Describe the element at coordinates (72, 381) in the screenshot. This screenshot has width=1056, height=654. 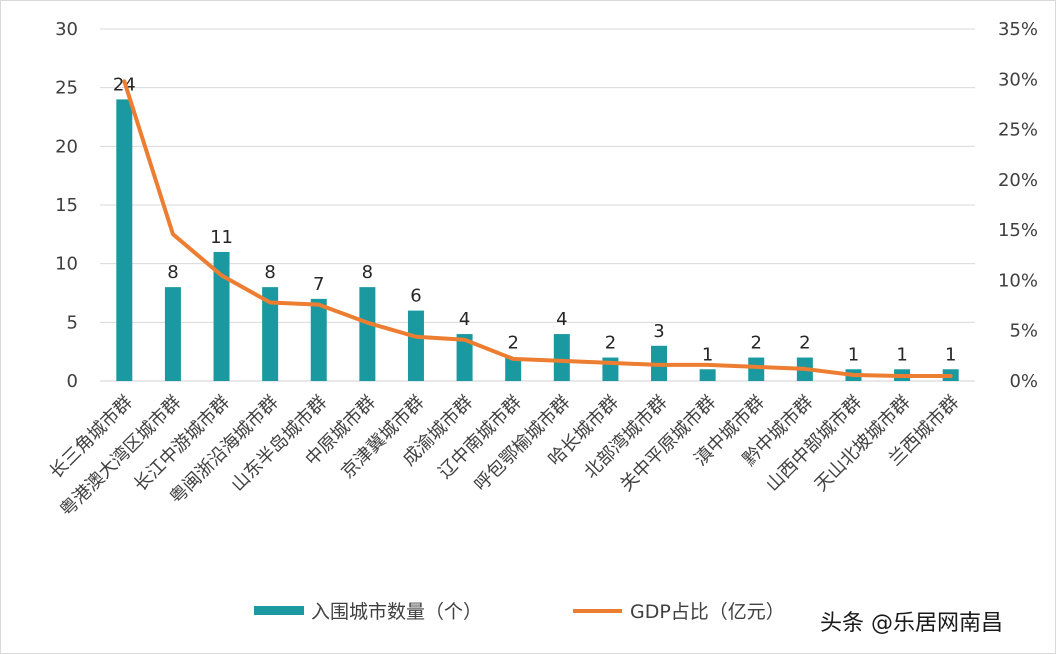
I see `y-left-tick-label: 0` at that location.